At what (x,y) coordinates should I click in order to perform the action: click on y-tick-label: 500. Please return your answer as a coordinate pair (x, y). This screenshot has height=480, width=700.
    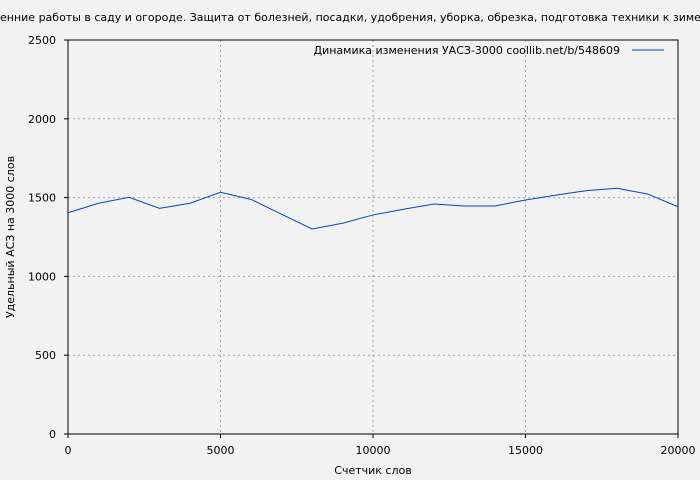
    Looking at the image, I should click on (45, 355).